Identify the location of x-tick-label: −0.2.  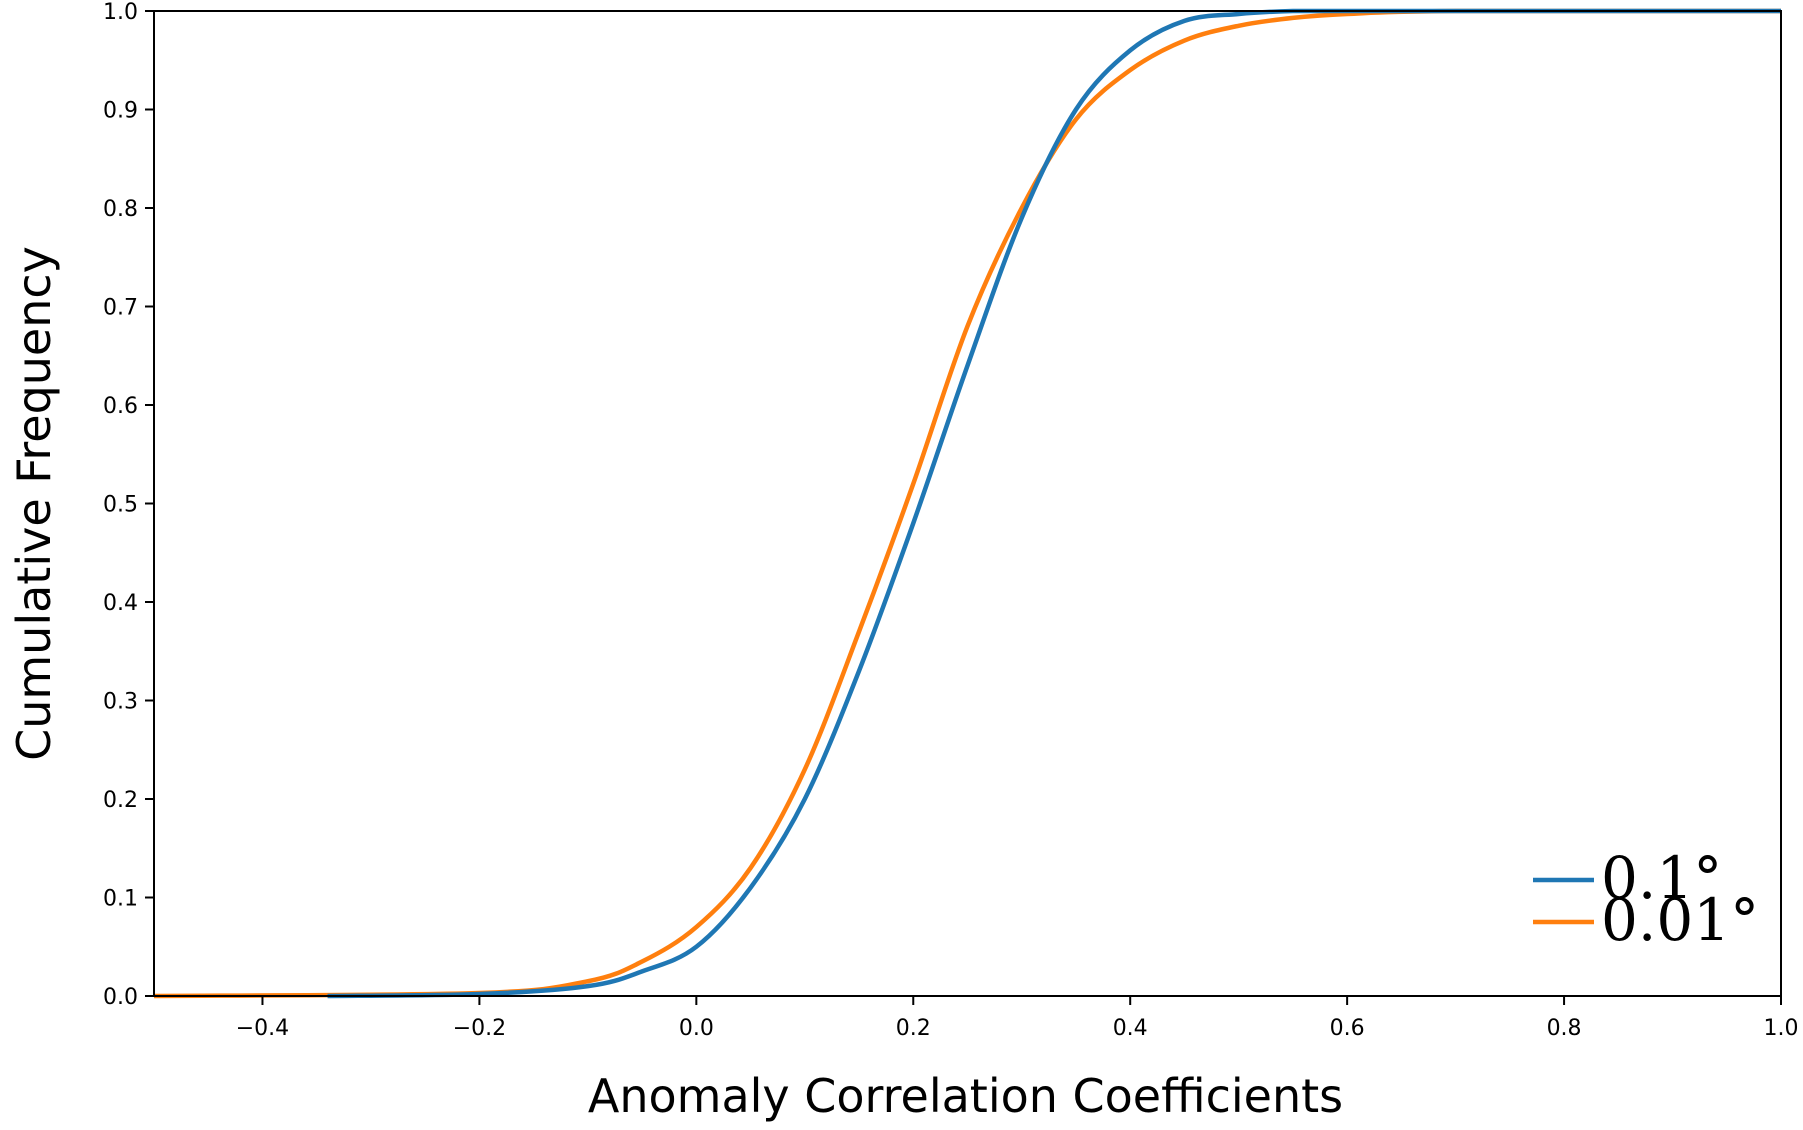
(479, 1028).